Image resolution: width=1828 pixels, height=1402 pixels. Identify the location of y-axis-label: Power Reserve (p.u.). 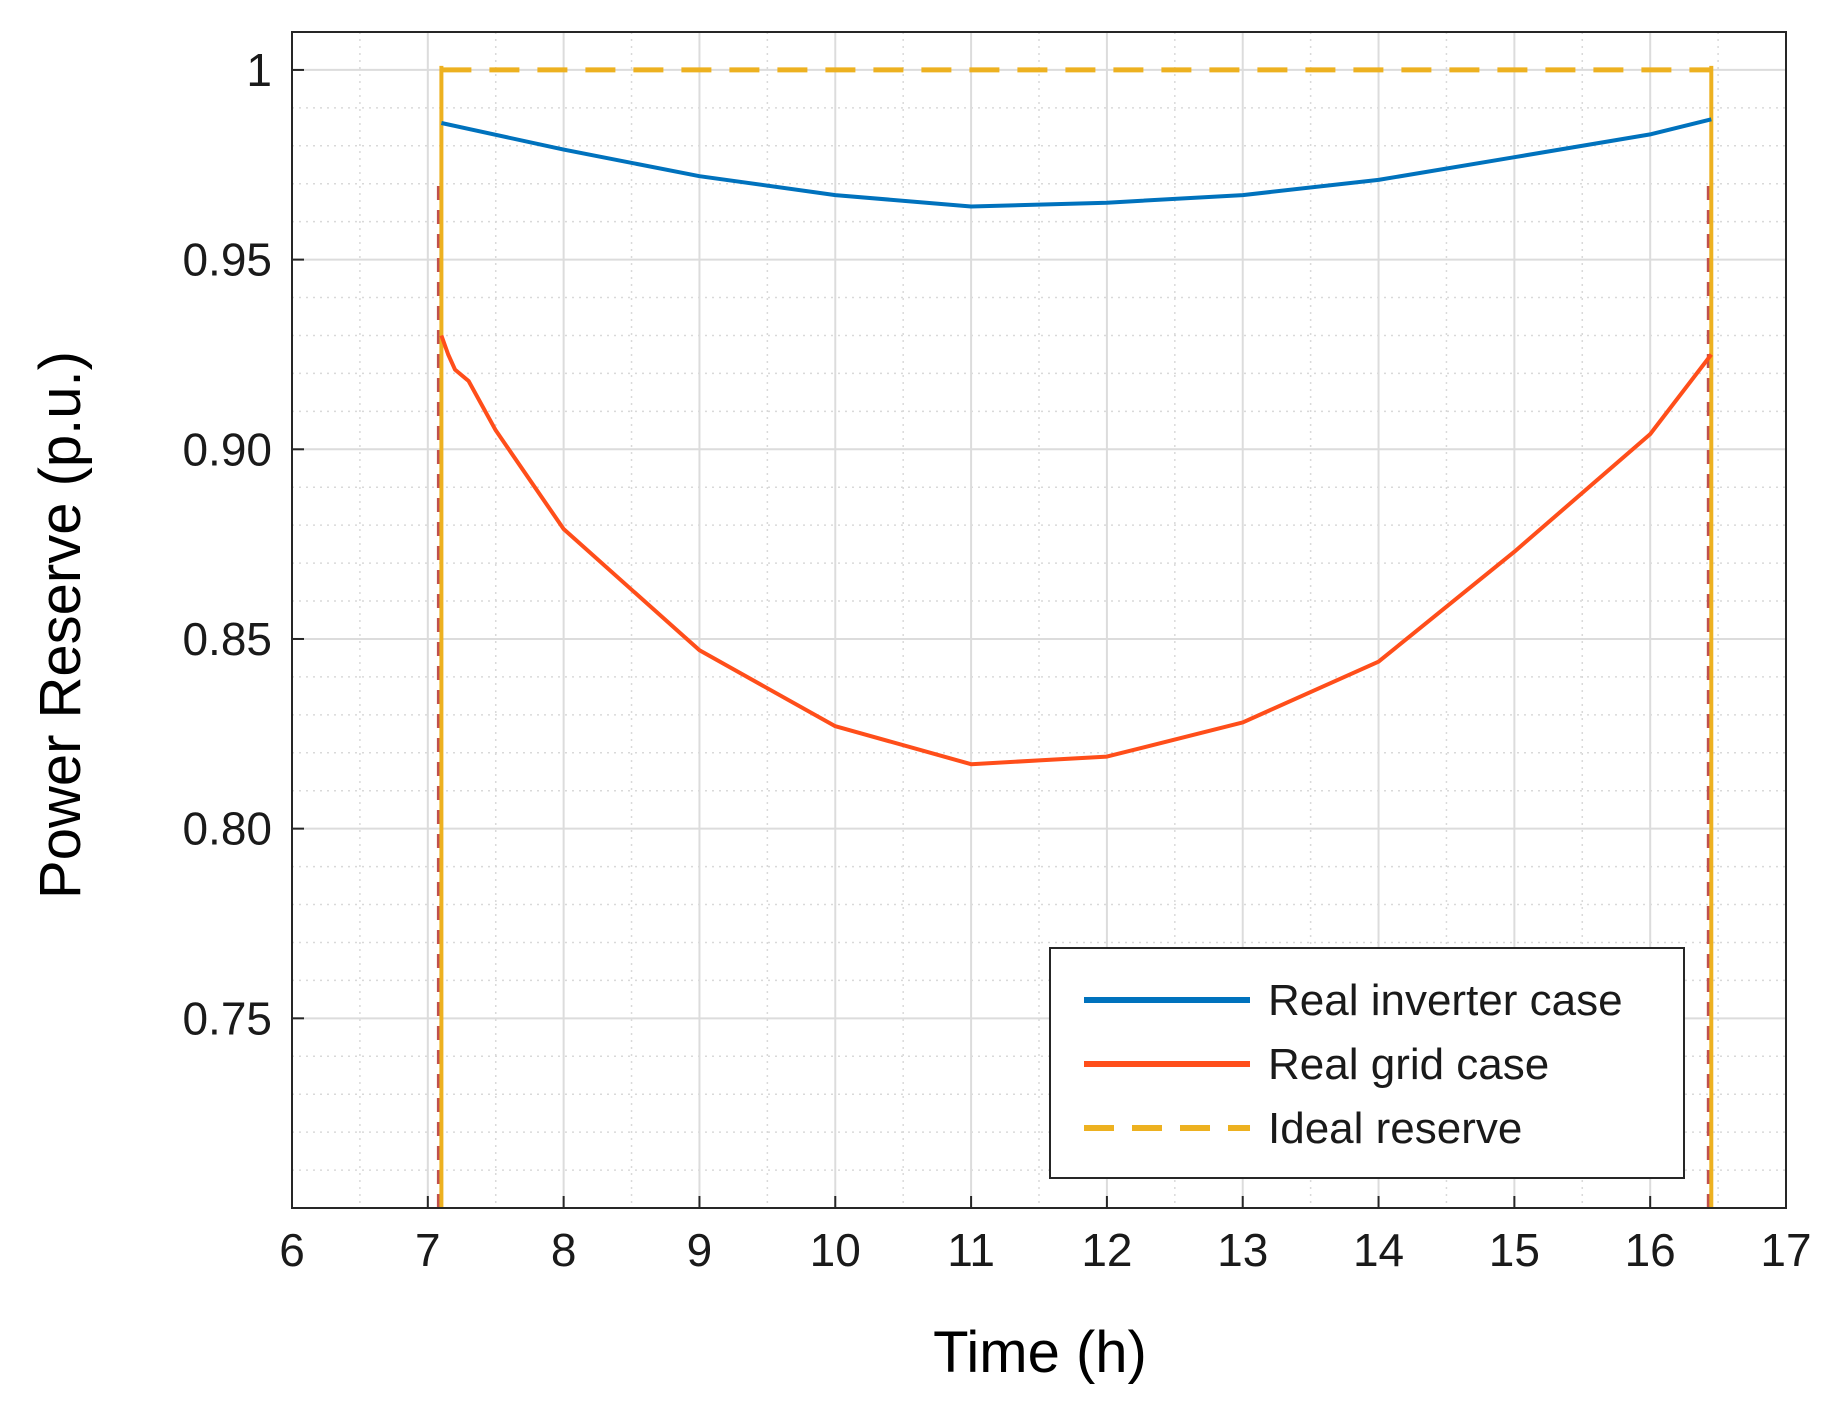
(60, 625).